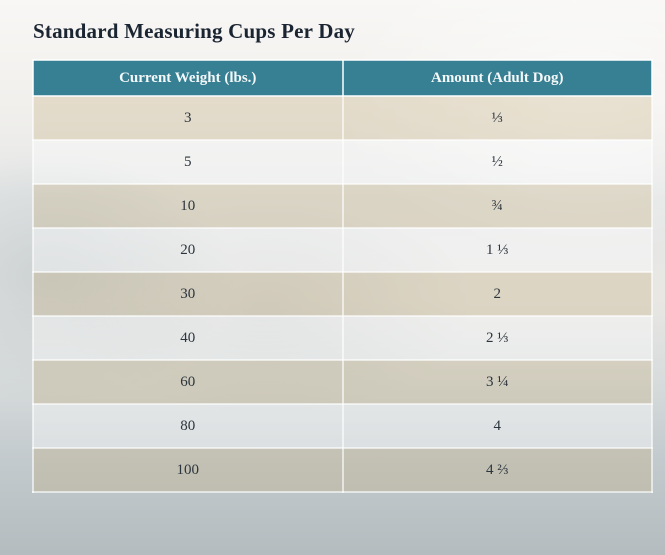 The image size is (665, 555). Describe the element at coordinates (188, 250) in the screenshot. I see `weight-cell: 20` at that location.